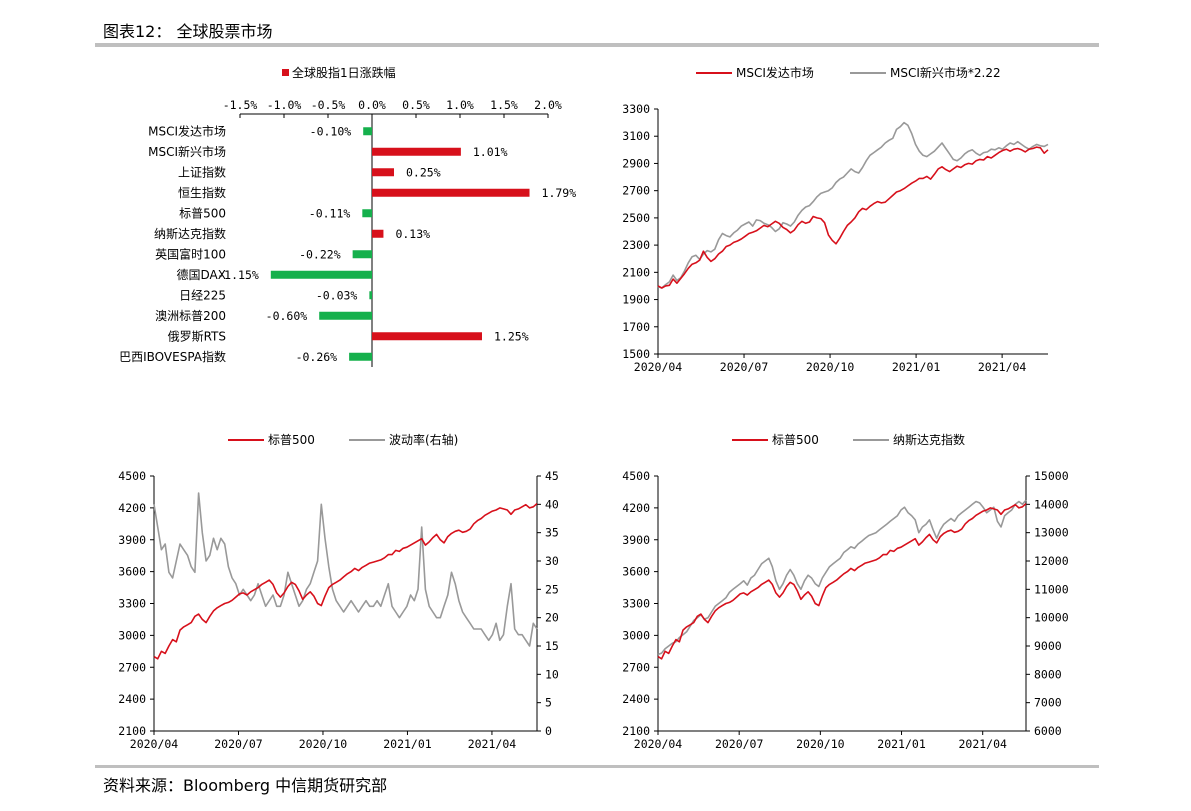 This screenshot has width=1191, height=811. I want to click on value-label: -0.26%, so click(317, 357).